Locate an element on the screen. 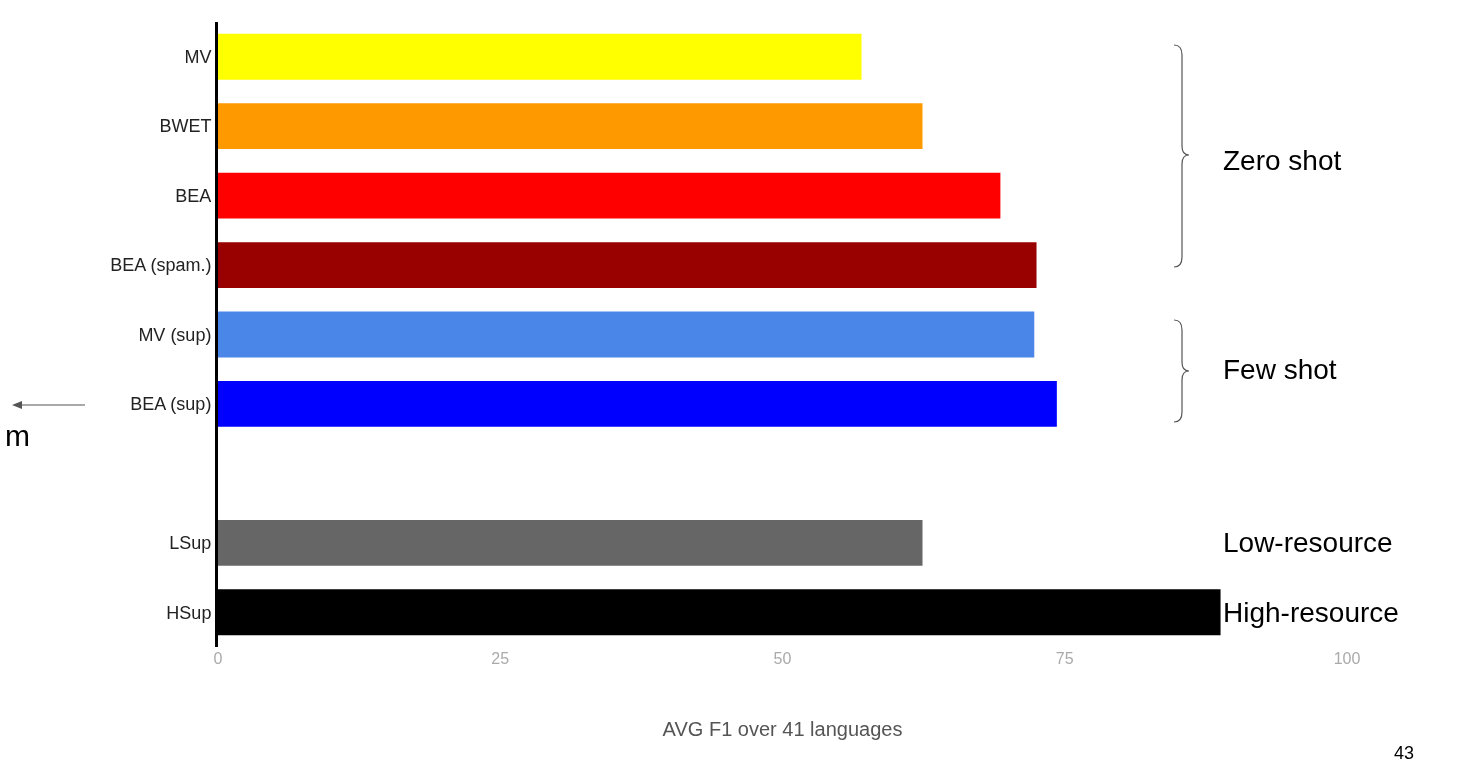  annotation: Zero shot is located at coordinates (1282, 160).